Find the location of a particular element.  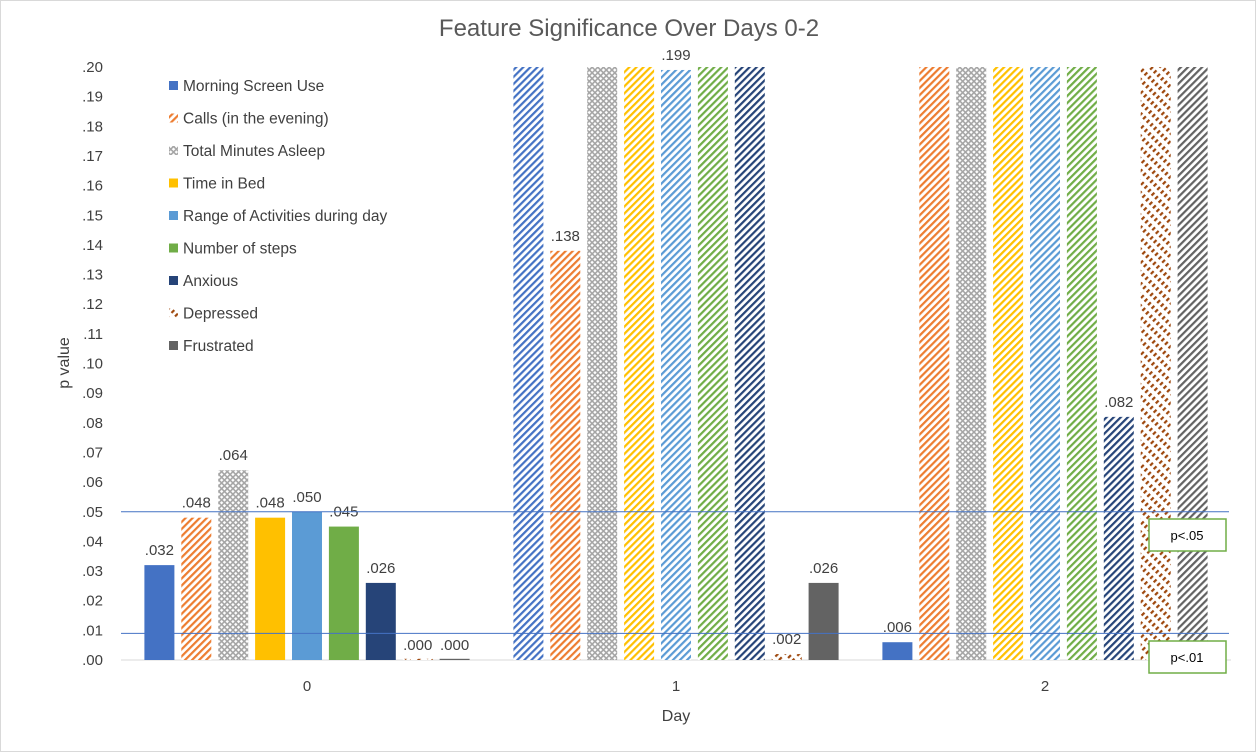

y-tick-label: .11 is located at coordinates (93, 334).